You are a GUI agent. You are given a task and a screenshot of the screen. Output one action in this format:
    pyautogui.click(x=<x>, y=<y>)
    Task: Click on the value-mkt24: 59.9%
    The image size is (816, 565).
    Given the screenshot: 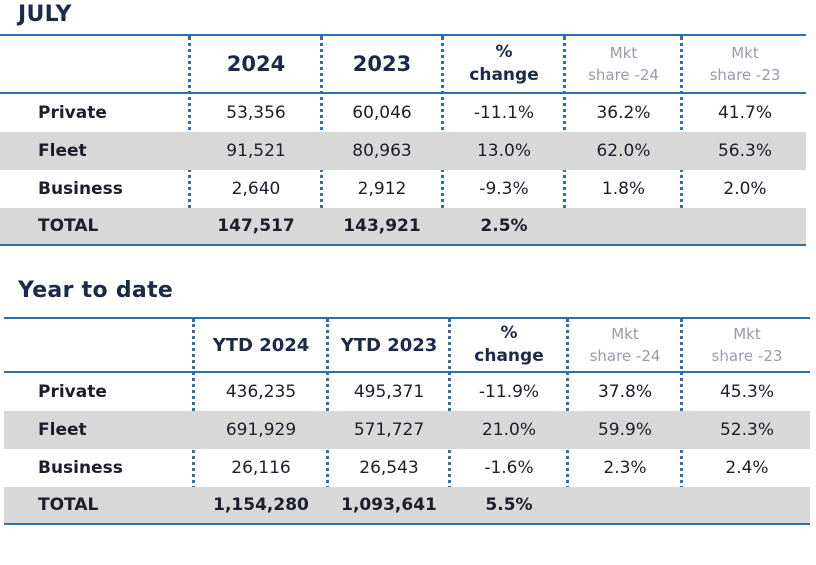 What is the action you would take?
    pyautogui.click(x=624, y=430)
    